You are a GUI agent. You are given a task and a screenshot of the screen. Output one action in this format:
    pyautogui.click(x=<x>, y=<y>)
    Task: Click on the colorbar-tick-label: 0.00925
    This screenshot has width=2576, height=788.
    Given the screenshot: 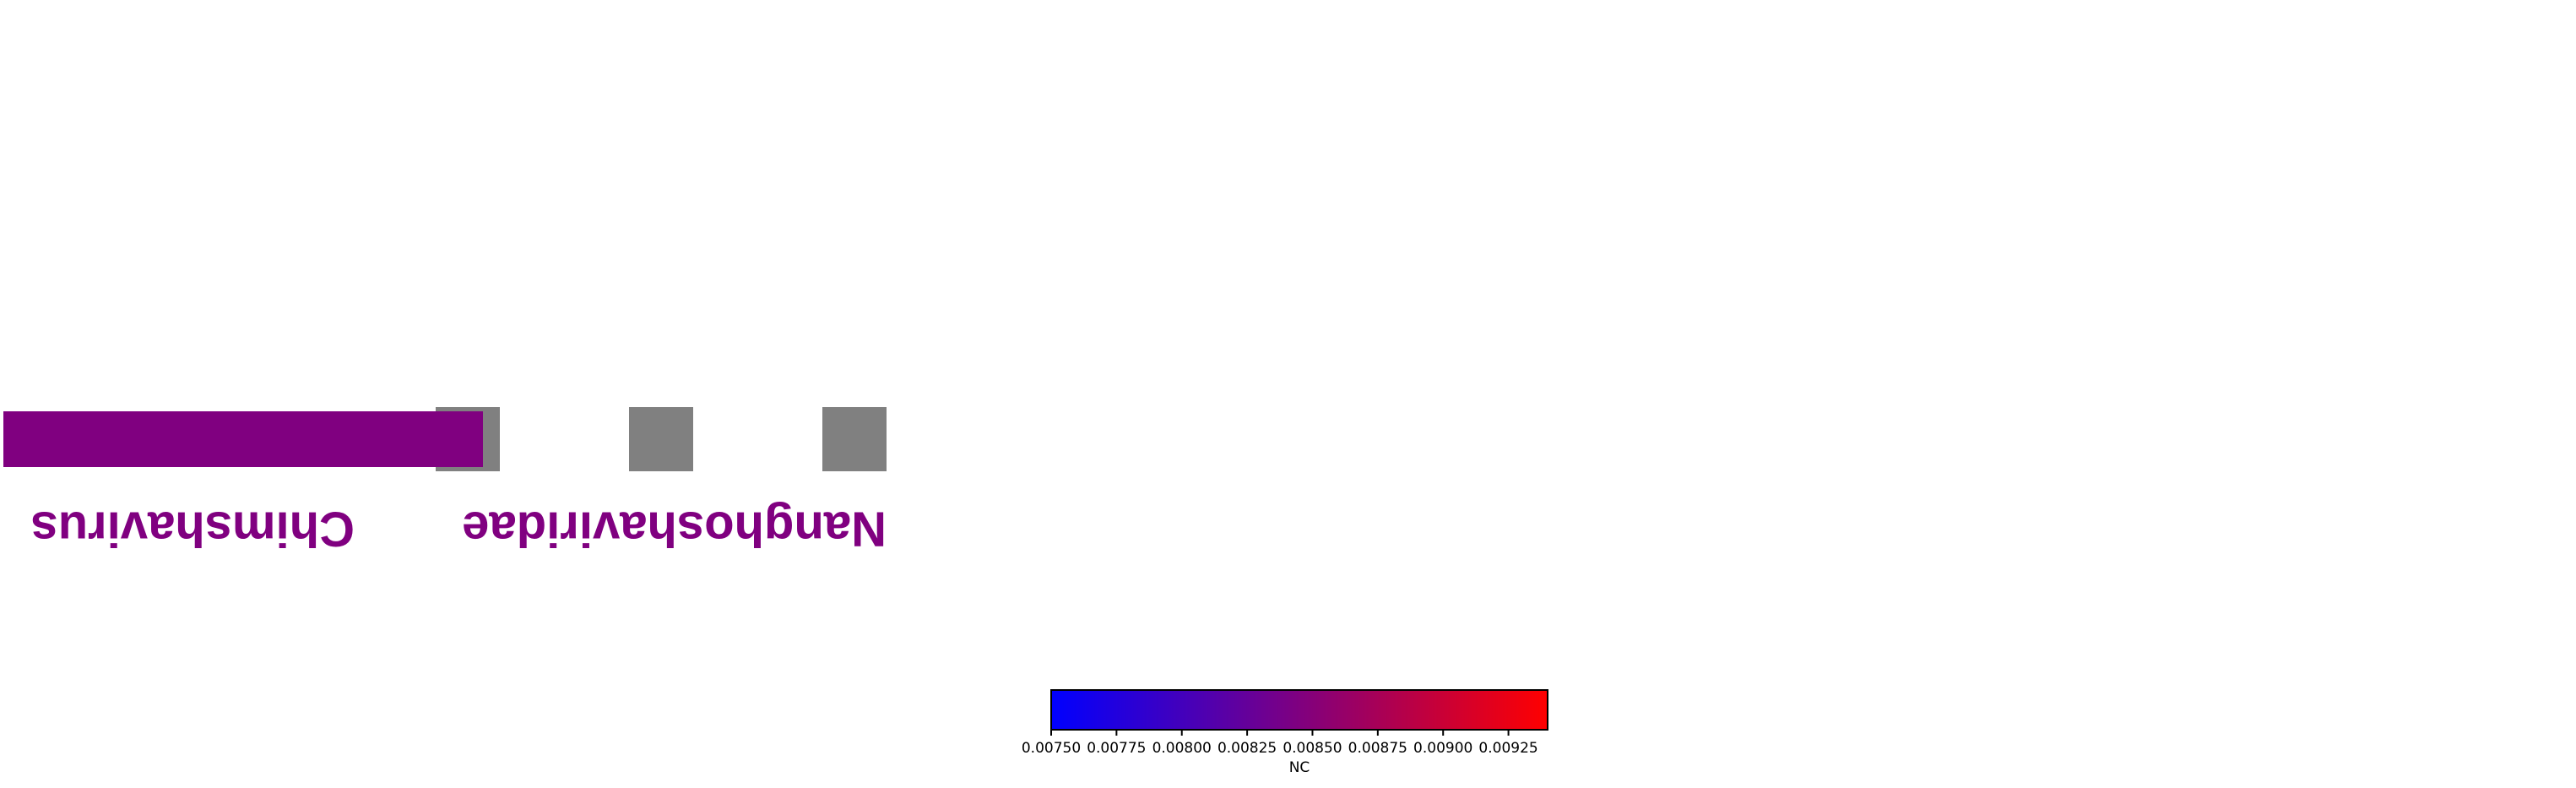 What is the action you would take?
    pyautogui.click(x=1507, y=748)
    